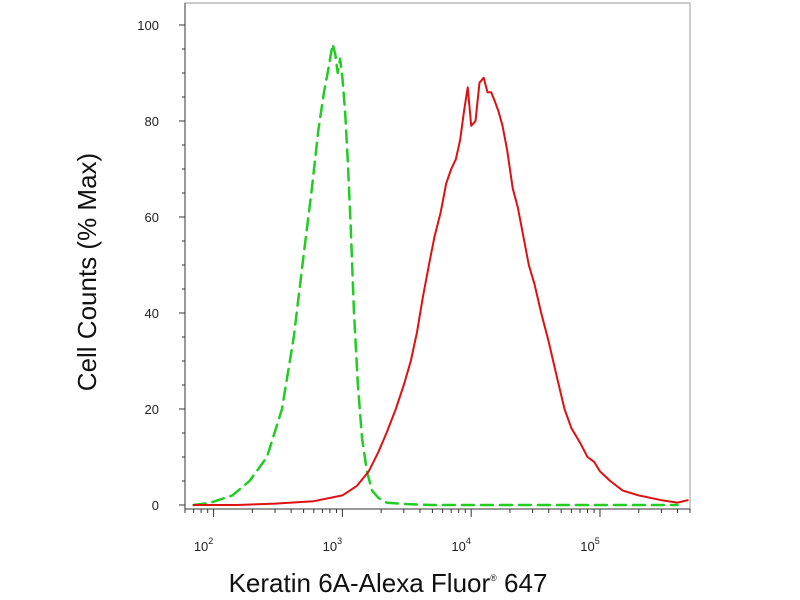 This screenshot has width=800, height=600. What do you see at coordinates (339, 541) in the screenshot?
I see `x-tick-exponent: 3` at bounding box center [339, 541].